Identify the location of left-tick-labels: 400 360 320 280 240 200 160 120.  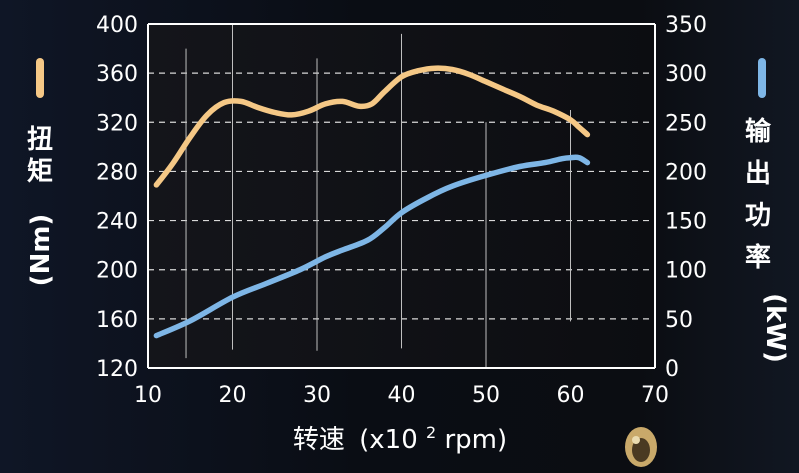
(117, 197).